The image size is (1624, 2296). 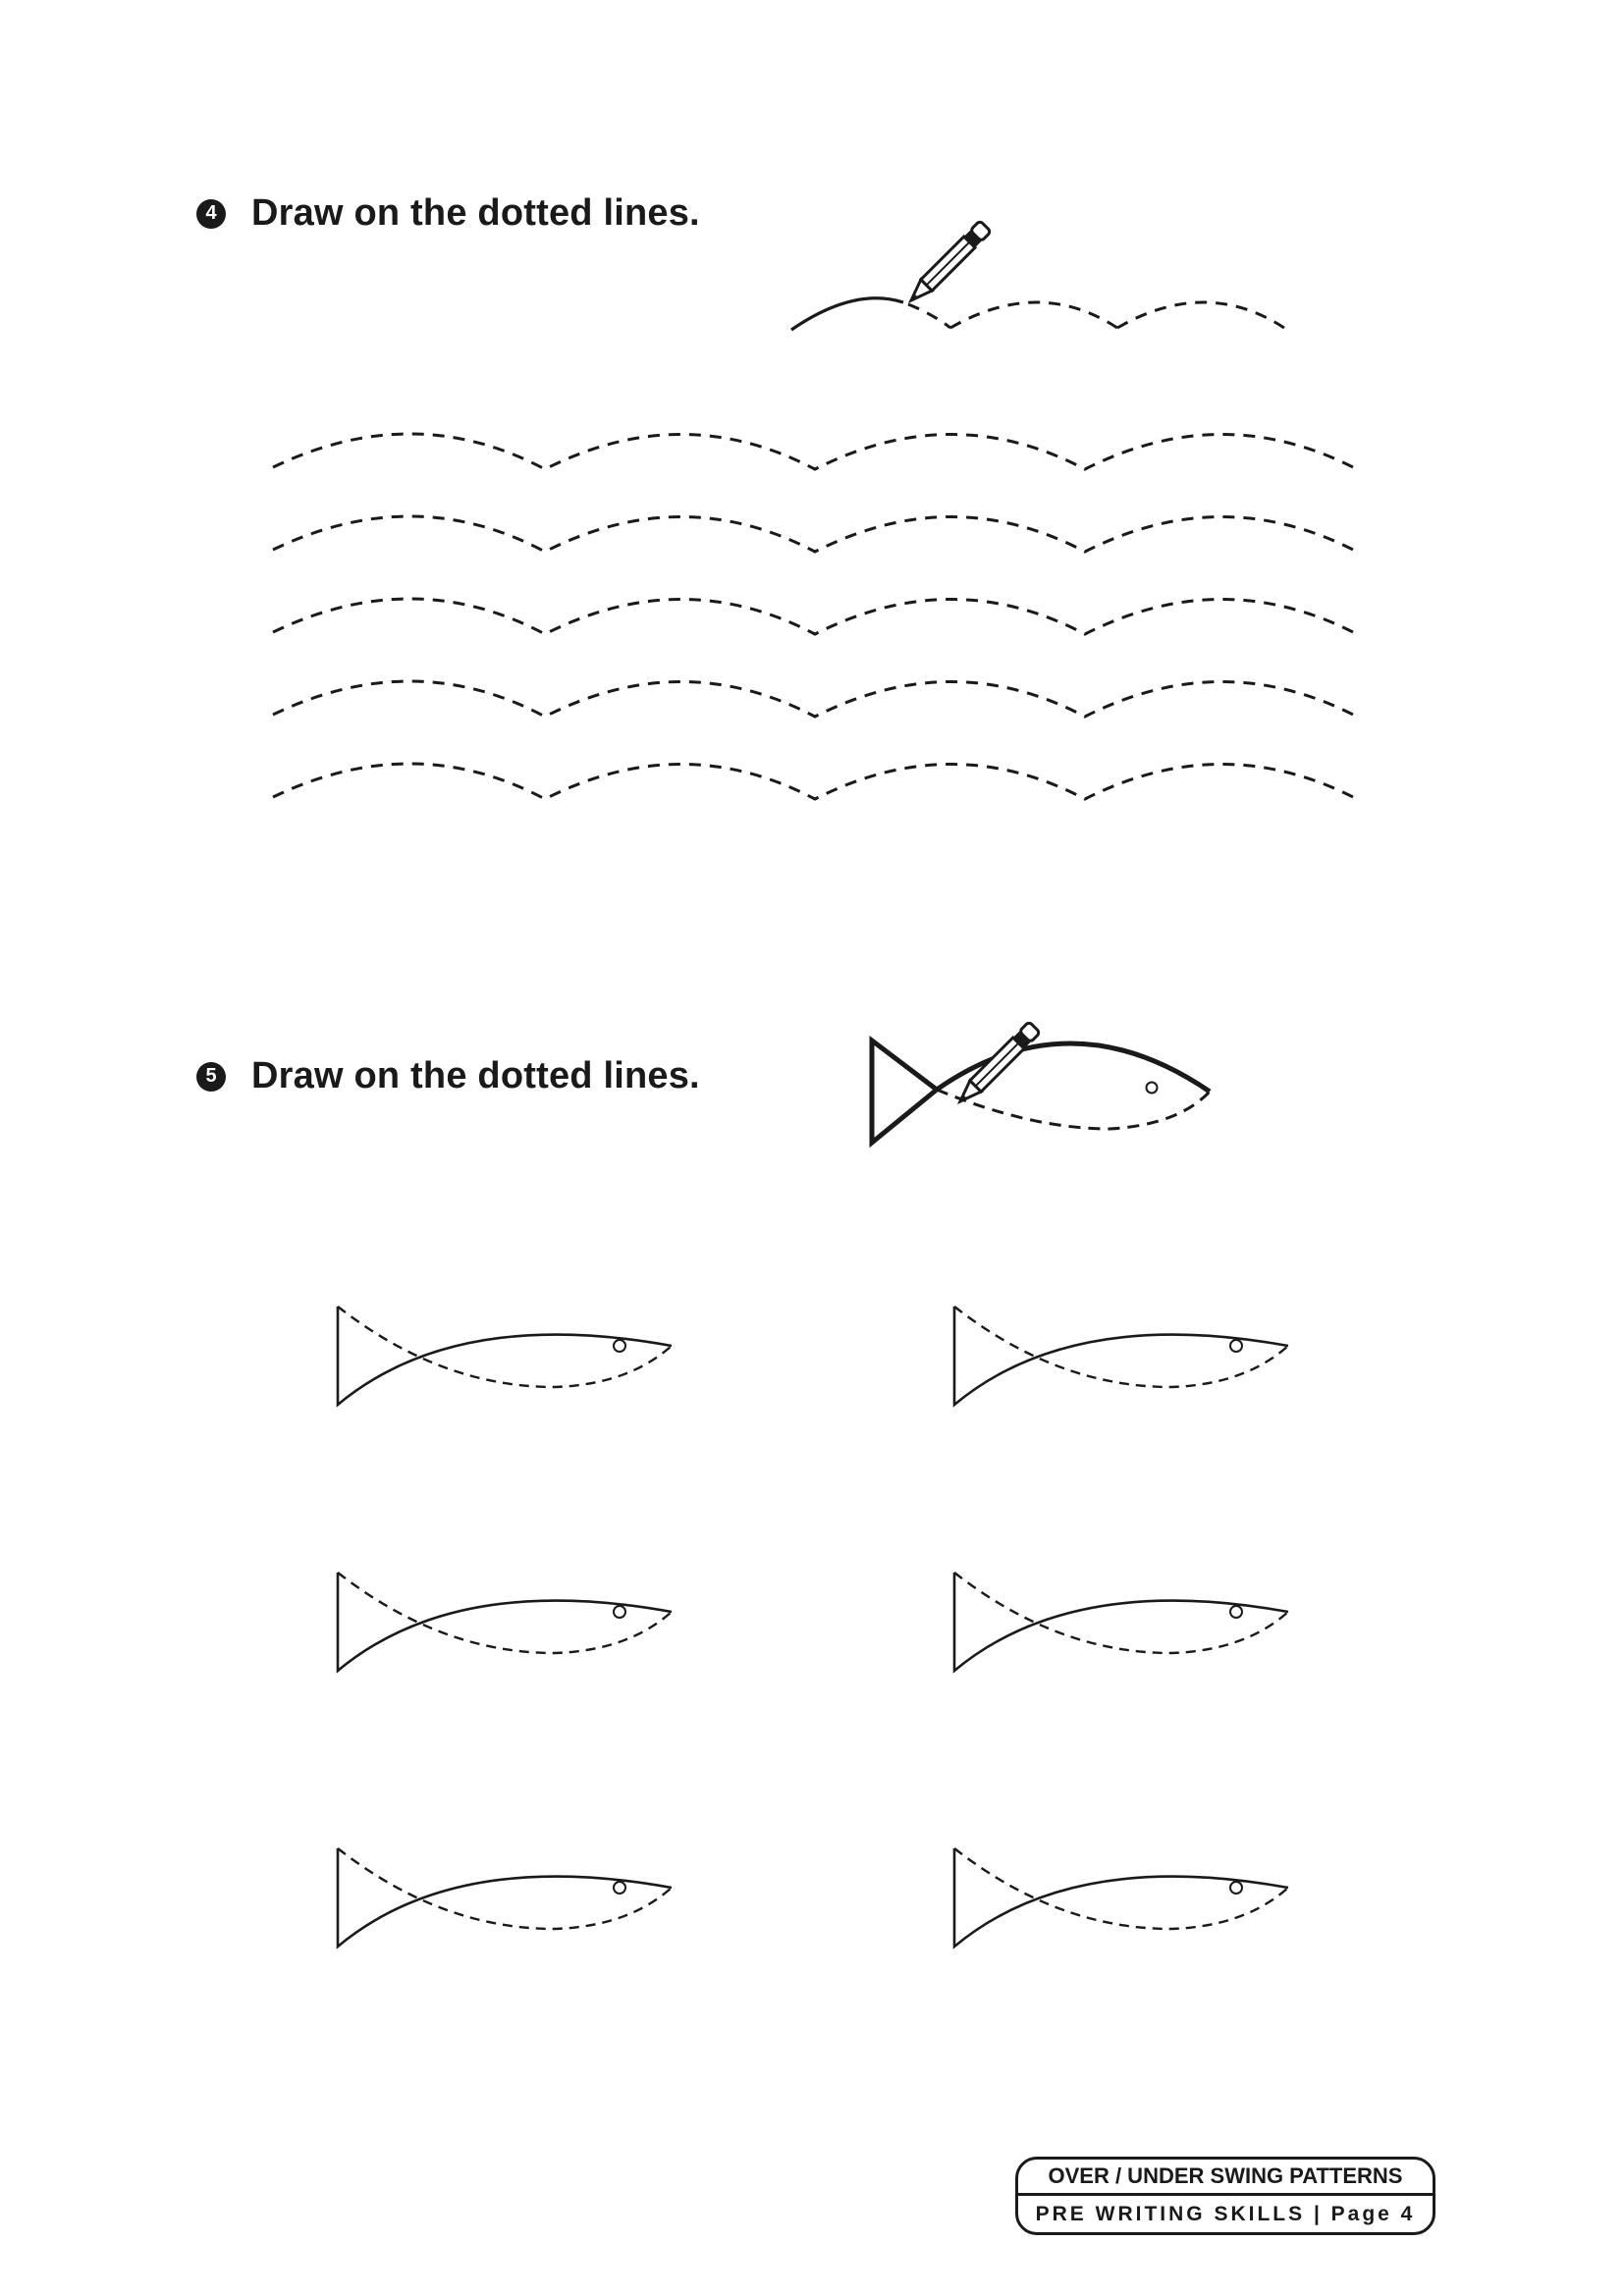 What do you see at coordinates (1225, 2213) in the screenshot?
I see `footer-subtitle: PRE WRITING SKILLS | Page 4` at bounding box center [1225, 2213].